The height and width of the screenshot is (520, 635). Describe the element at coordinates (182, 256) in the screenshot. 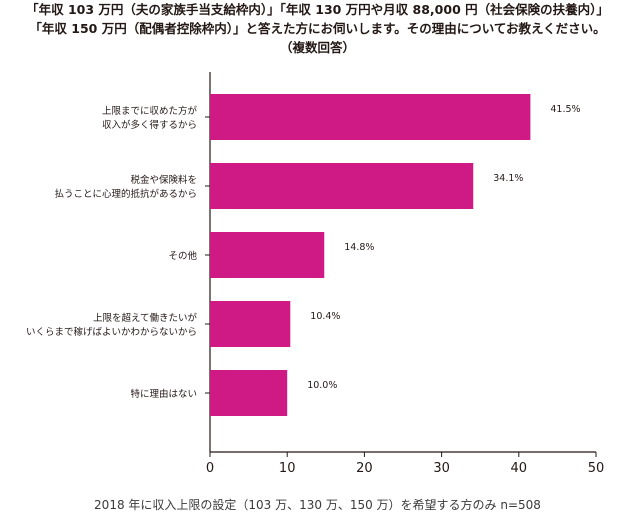

I see `category-label: その他` at that location.